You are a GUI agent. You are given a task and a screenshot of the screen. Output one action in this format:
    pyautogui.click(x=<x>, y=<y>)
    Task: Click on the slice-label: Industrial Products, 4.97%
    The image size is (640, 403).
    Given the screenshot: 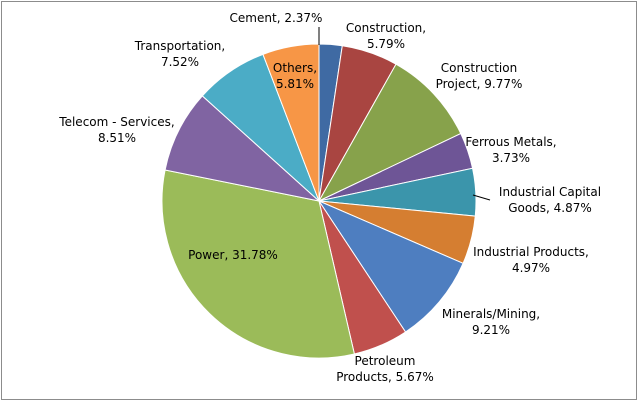 What is the action you would take?
    pyautogui.click(x=531, y=260)
    